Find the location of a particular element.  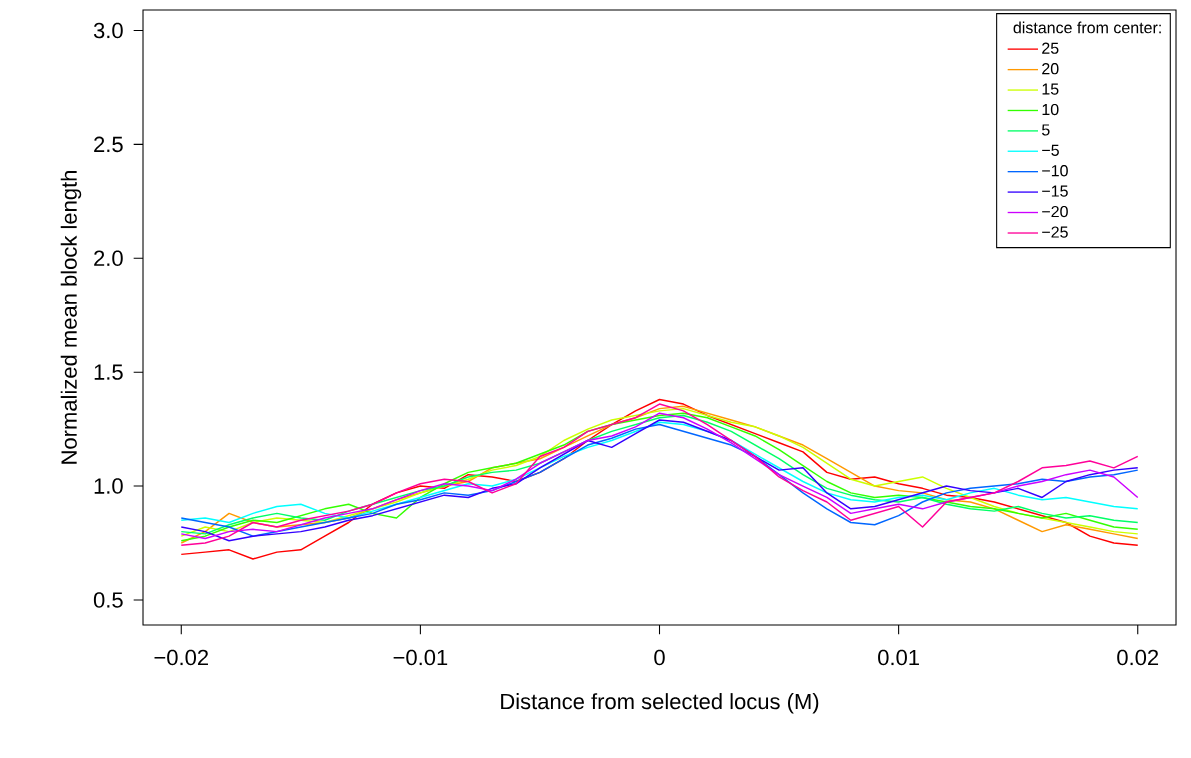

legend-label: −25 is located at coordinates (1055, 232).